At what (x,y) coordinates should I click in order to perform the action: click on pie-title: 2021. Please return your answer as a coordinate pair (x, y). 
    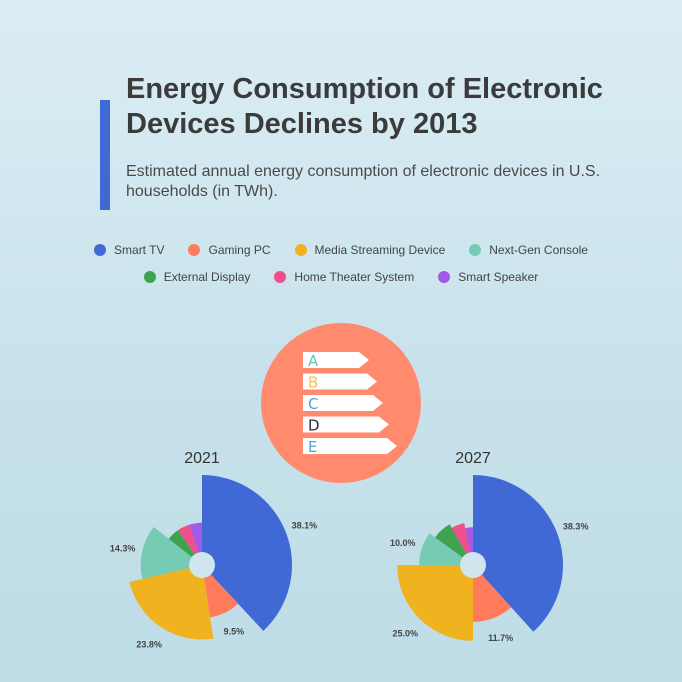
    Looking at the image, I should click on (202, 458).